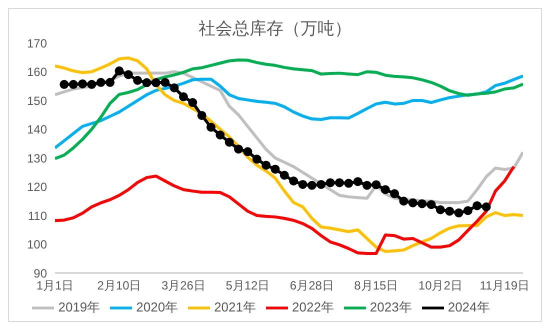 The width and height of the screenshot is (550, 330). What do you see at coordinates (440, 285) in the screenshot?
I see `x-tick-label: 10月2日` at bounding box center [440, 285].